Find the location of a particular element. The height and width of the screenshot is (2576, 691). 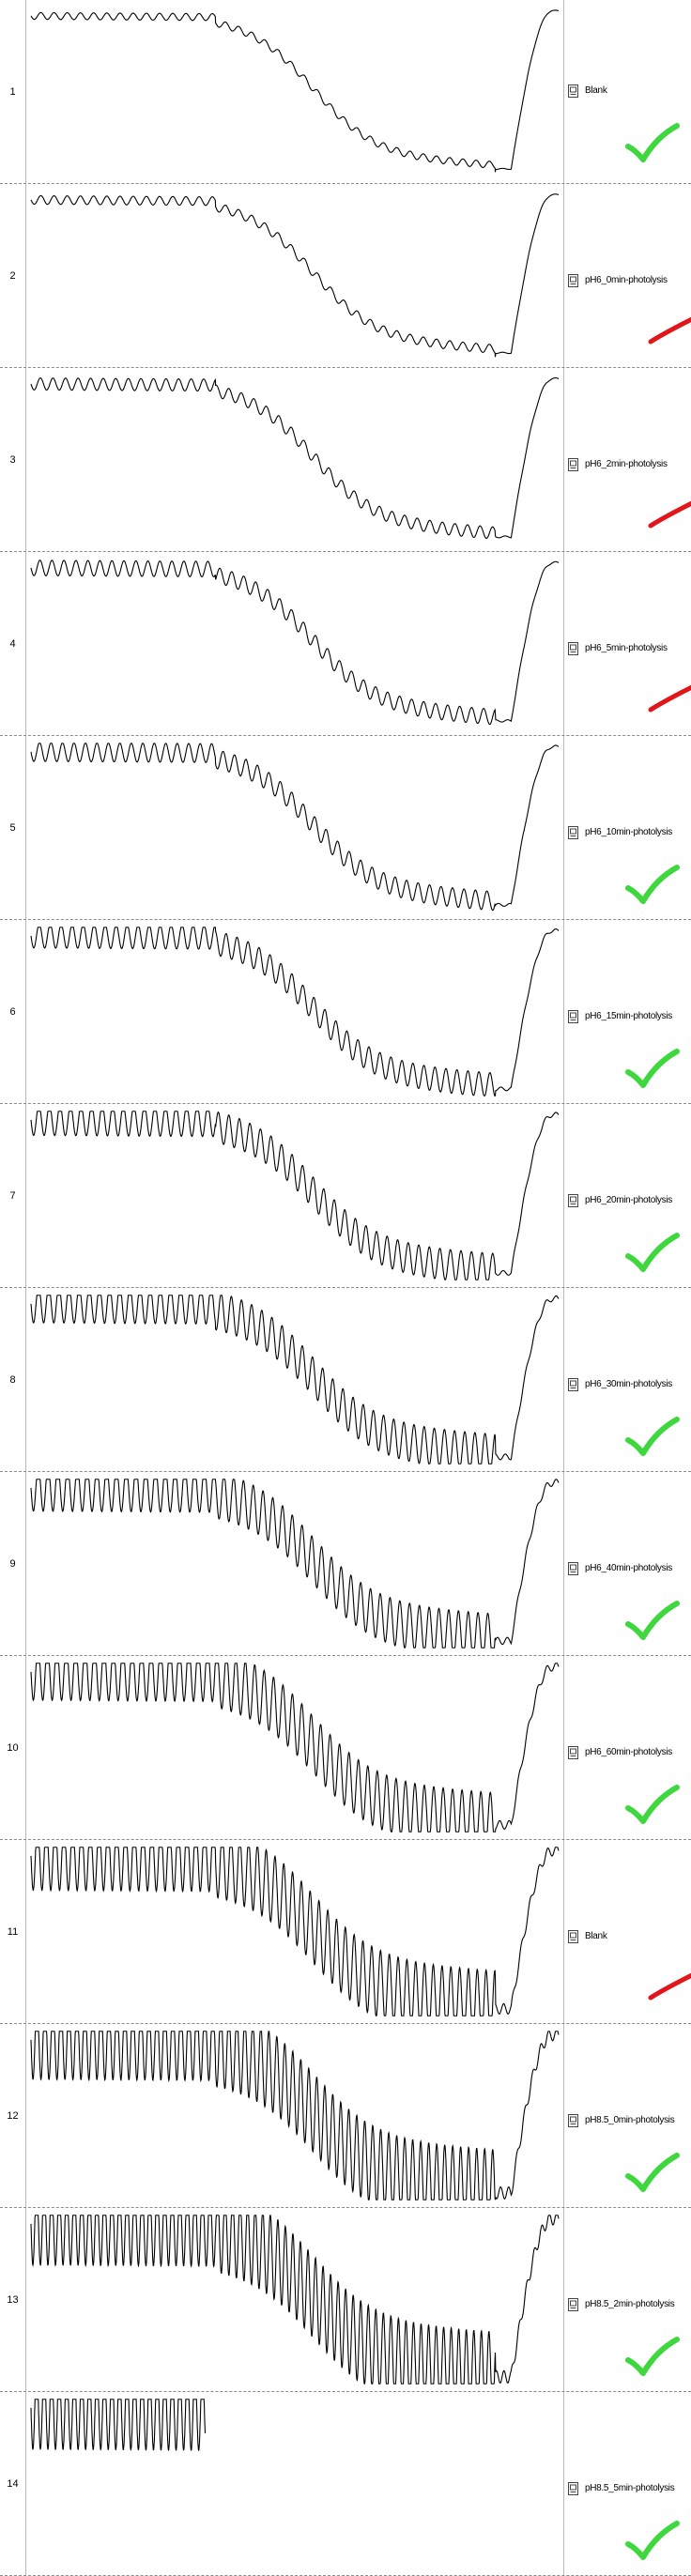

sample-row: 7 pH6_20min-photolysis is located at coordinates (345, 1196).